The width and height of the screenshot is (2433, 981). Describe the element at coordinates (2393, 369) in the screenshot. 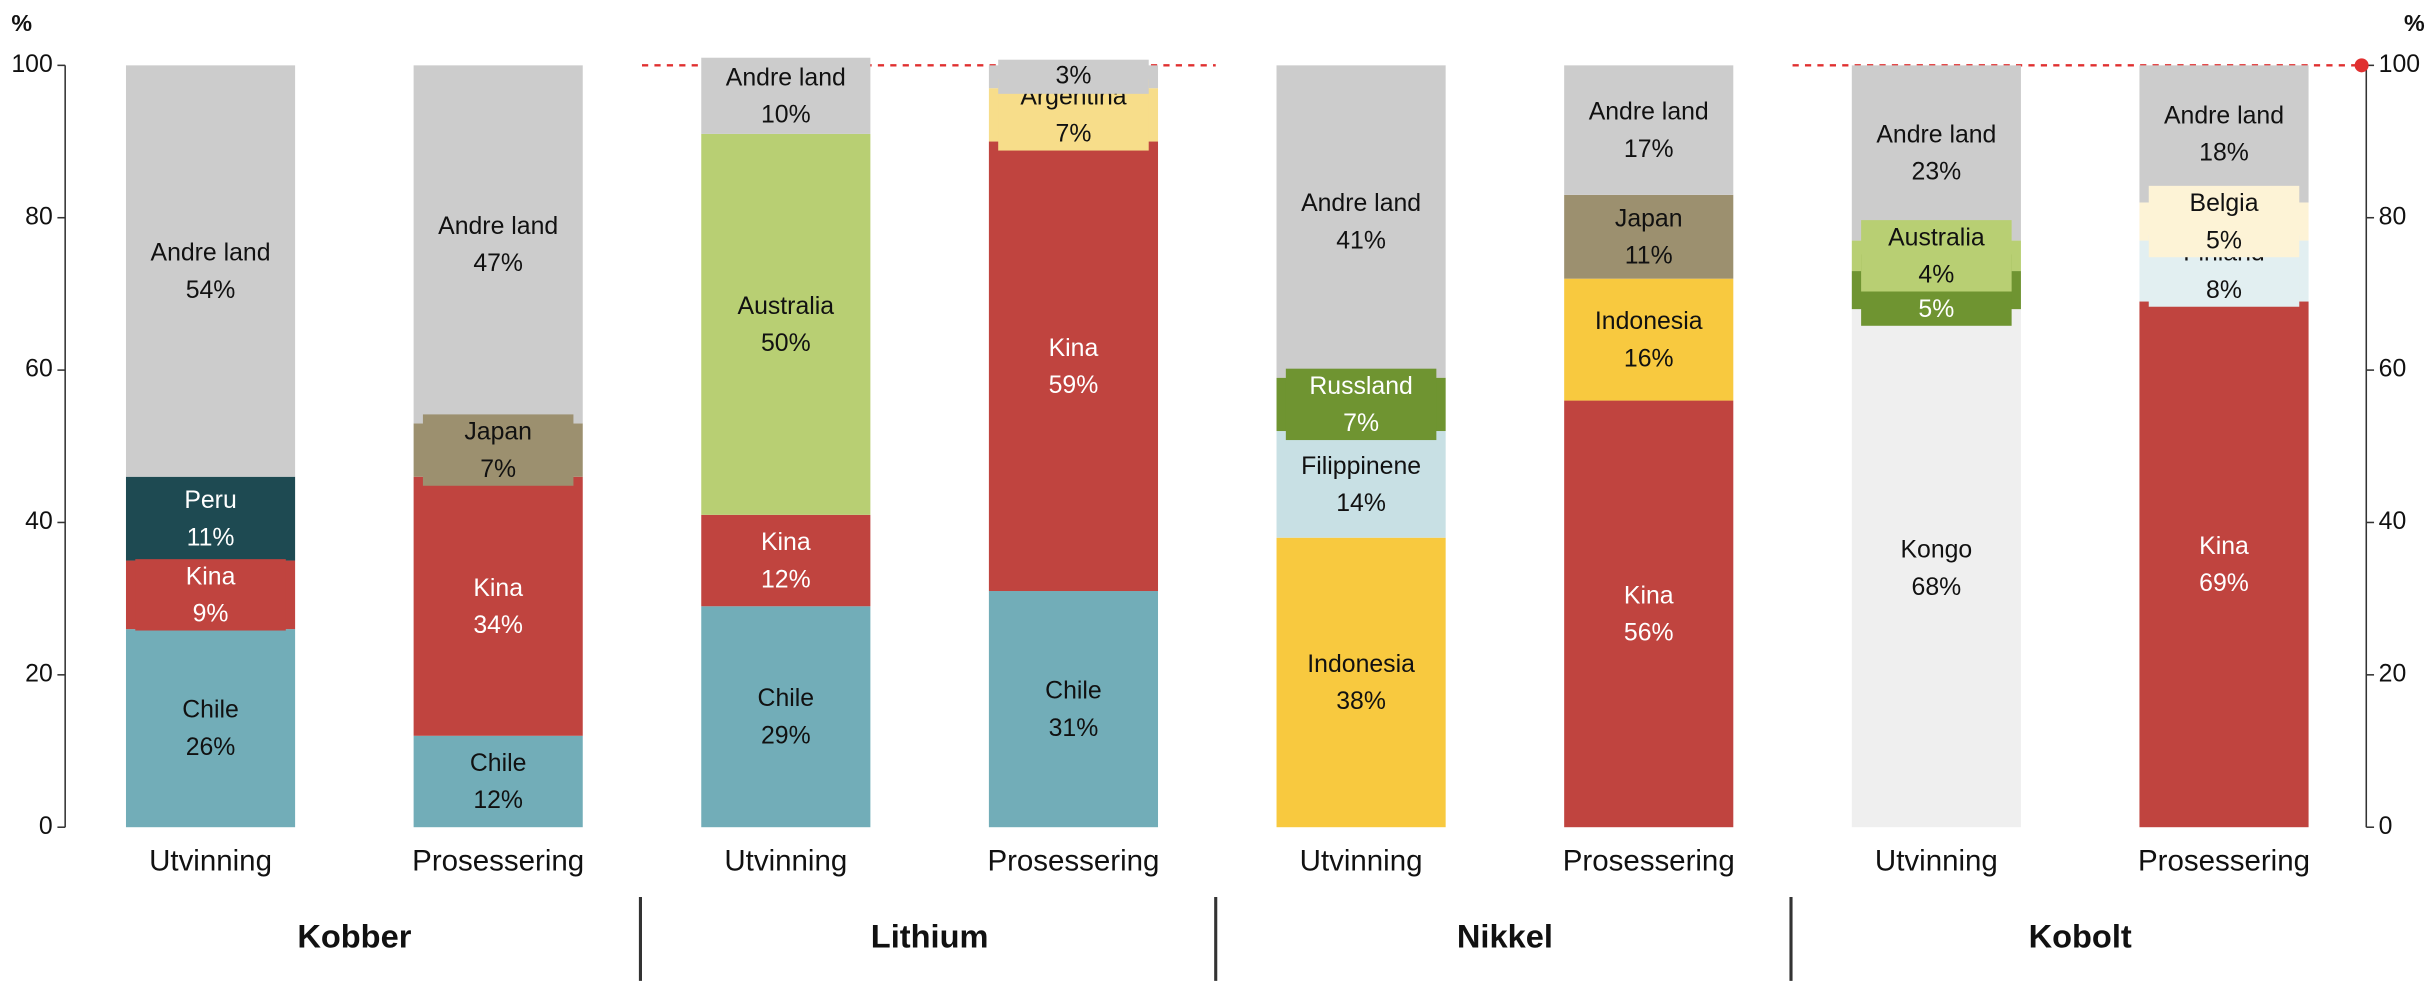

I see `y2-tick-label: 60` at that location.